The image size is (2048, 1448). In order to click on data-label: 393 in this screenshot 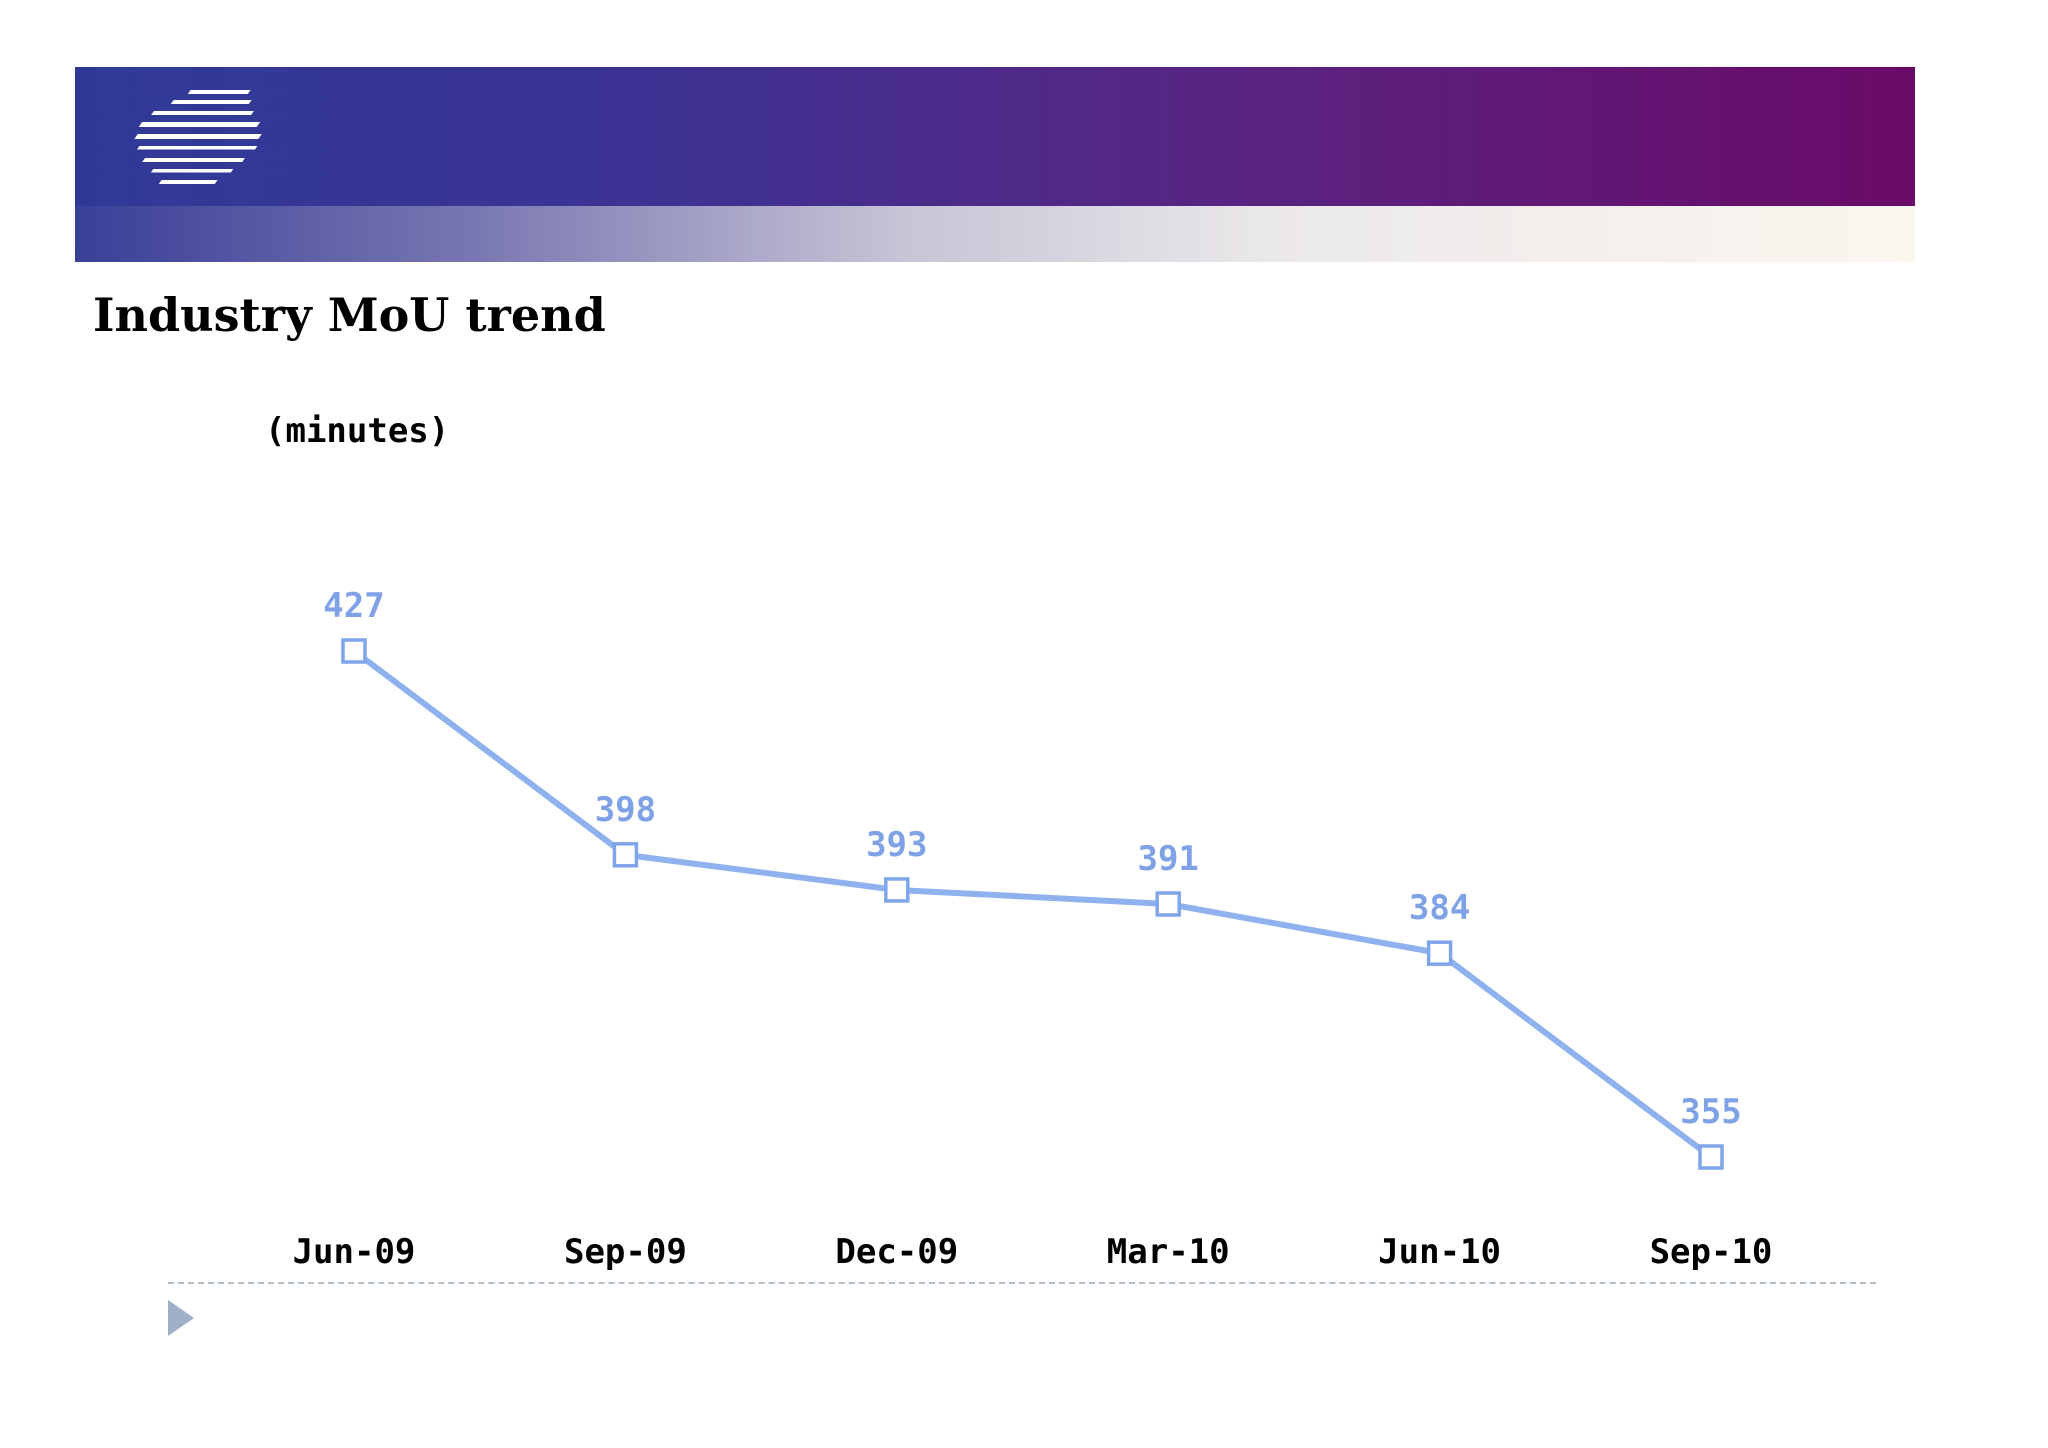, I will do `click(896, 845)`.